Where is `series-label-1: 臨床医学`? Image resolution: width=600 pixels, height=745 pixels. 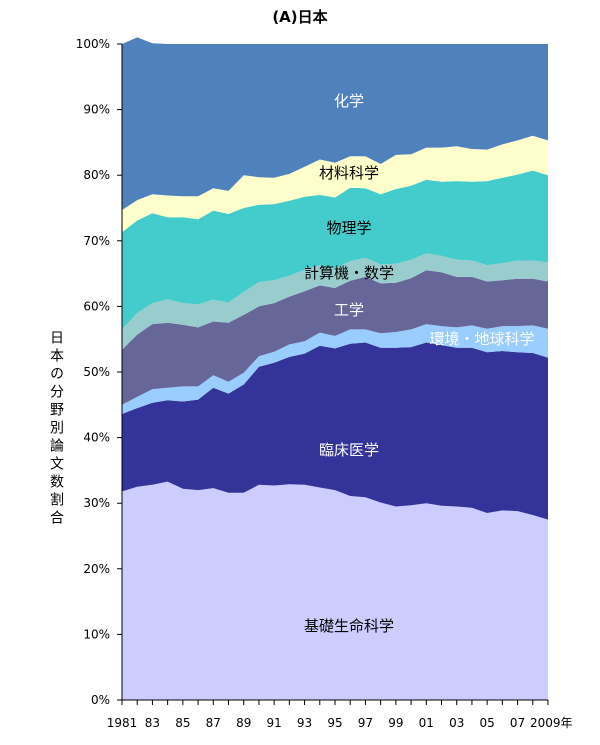
series-label-1: 臨床医学 is located at coordinates (349, 450).